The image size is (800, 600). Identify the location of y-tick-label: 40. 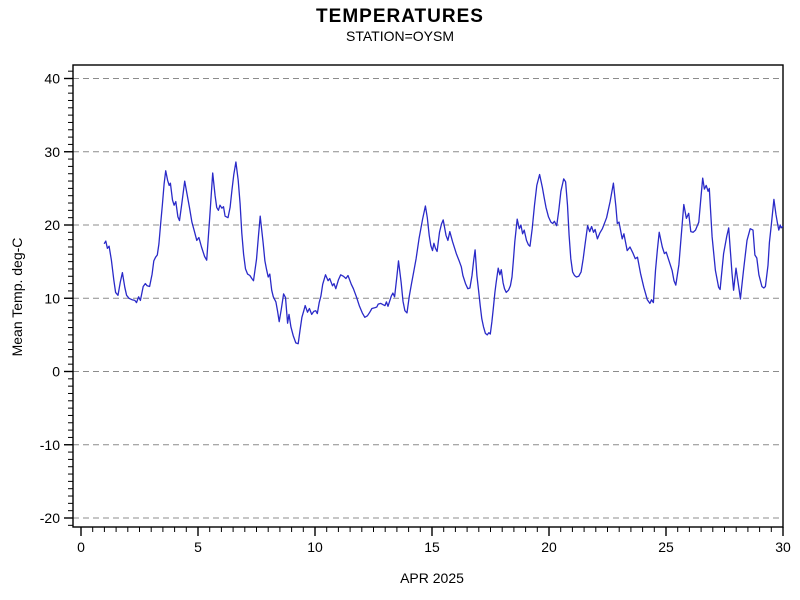
(52, 79).